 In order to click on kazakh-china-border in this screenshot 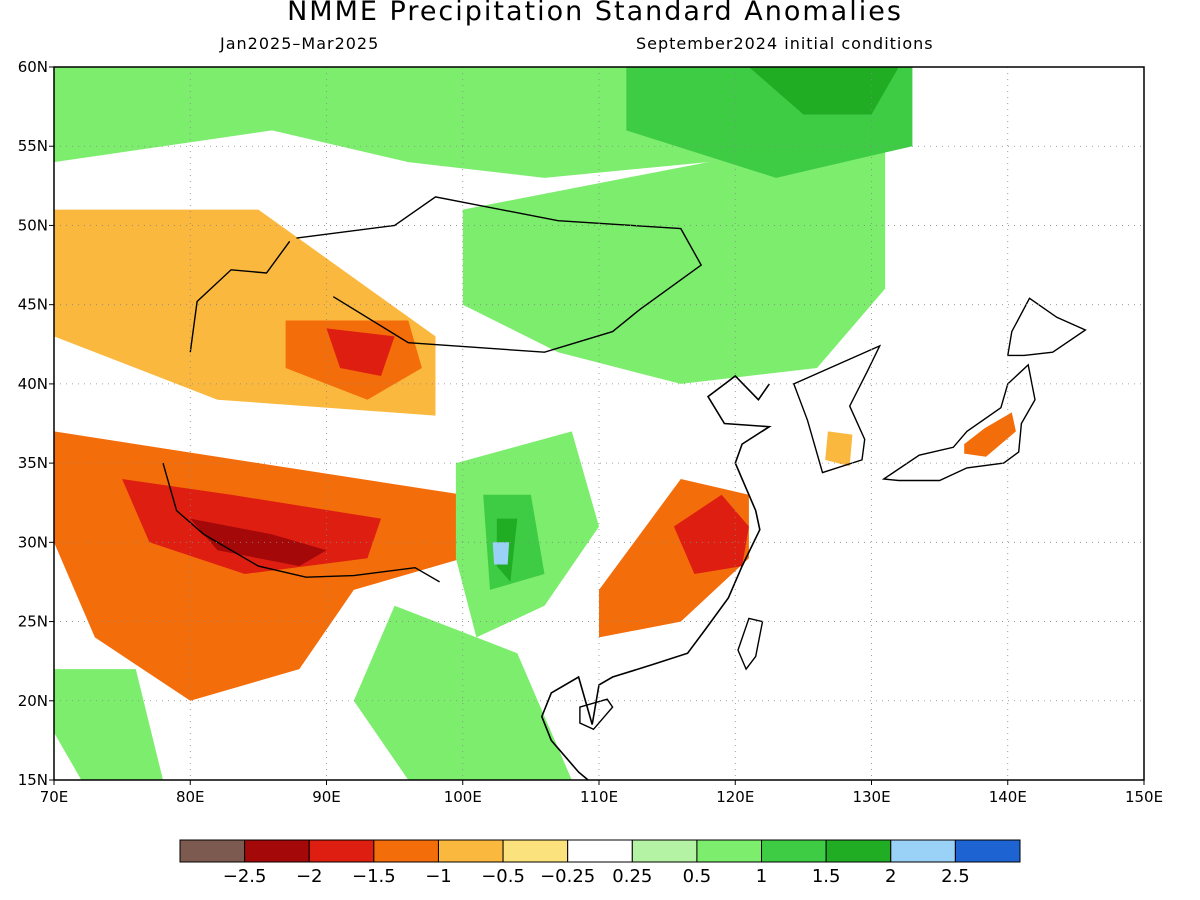, I will do `click(240, 296)`.